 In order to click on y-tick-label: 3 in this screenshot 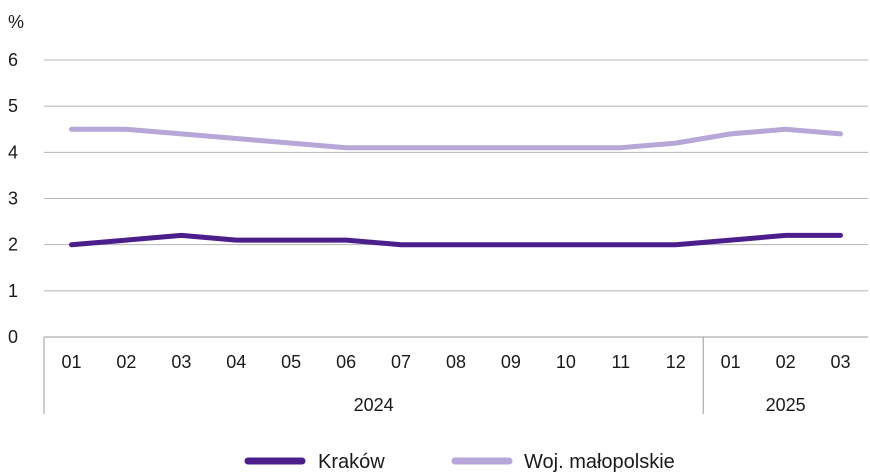, I will do `click(13, 199)`.